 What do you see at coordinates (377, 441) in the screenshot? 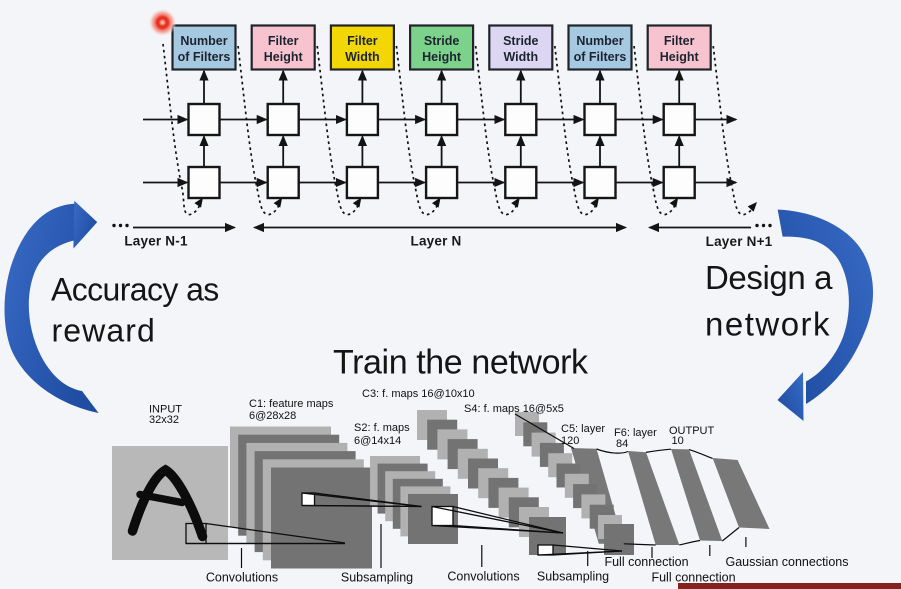
I see `svg-text: 6@14x14` at bounding box center [377, 441].